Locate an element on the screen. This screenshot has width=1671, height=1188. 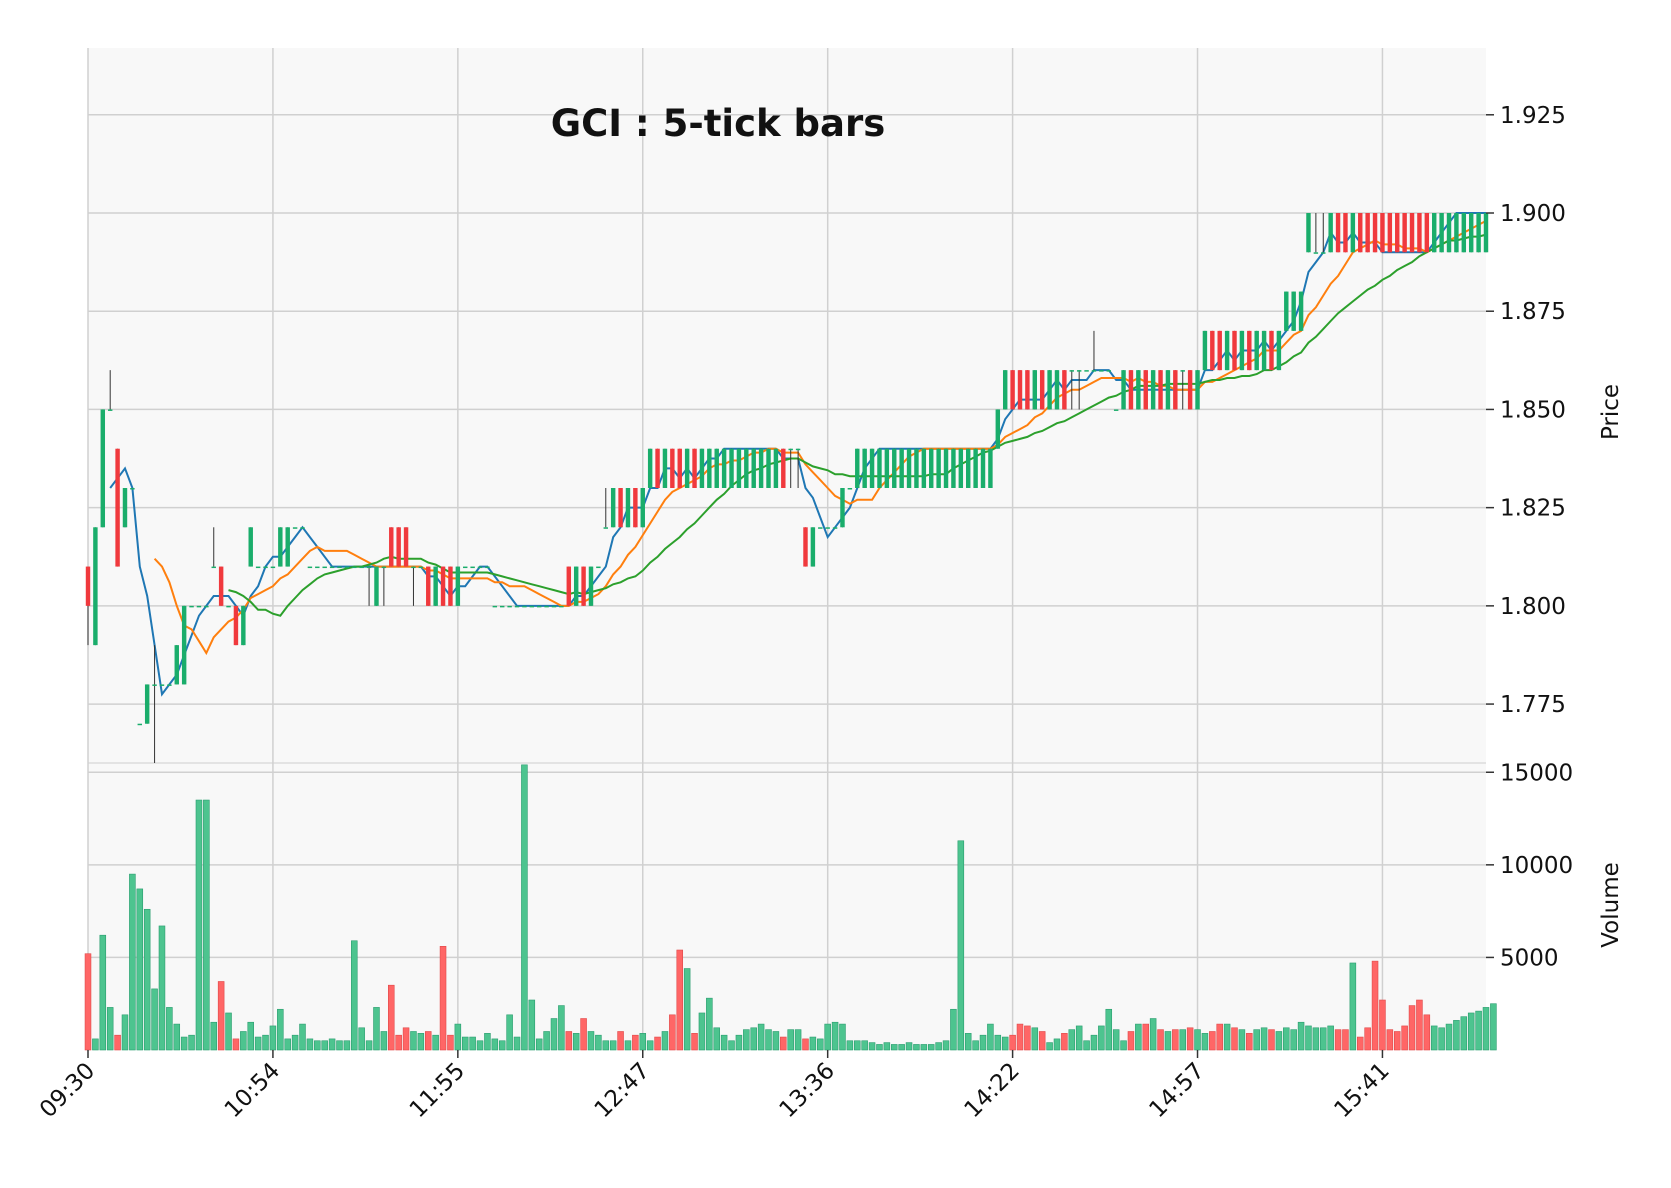
volume-tick-label: 5000 is located at coordinates (1529, 958).